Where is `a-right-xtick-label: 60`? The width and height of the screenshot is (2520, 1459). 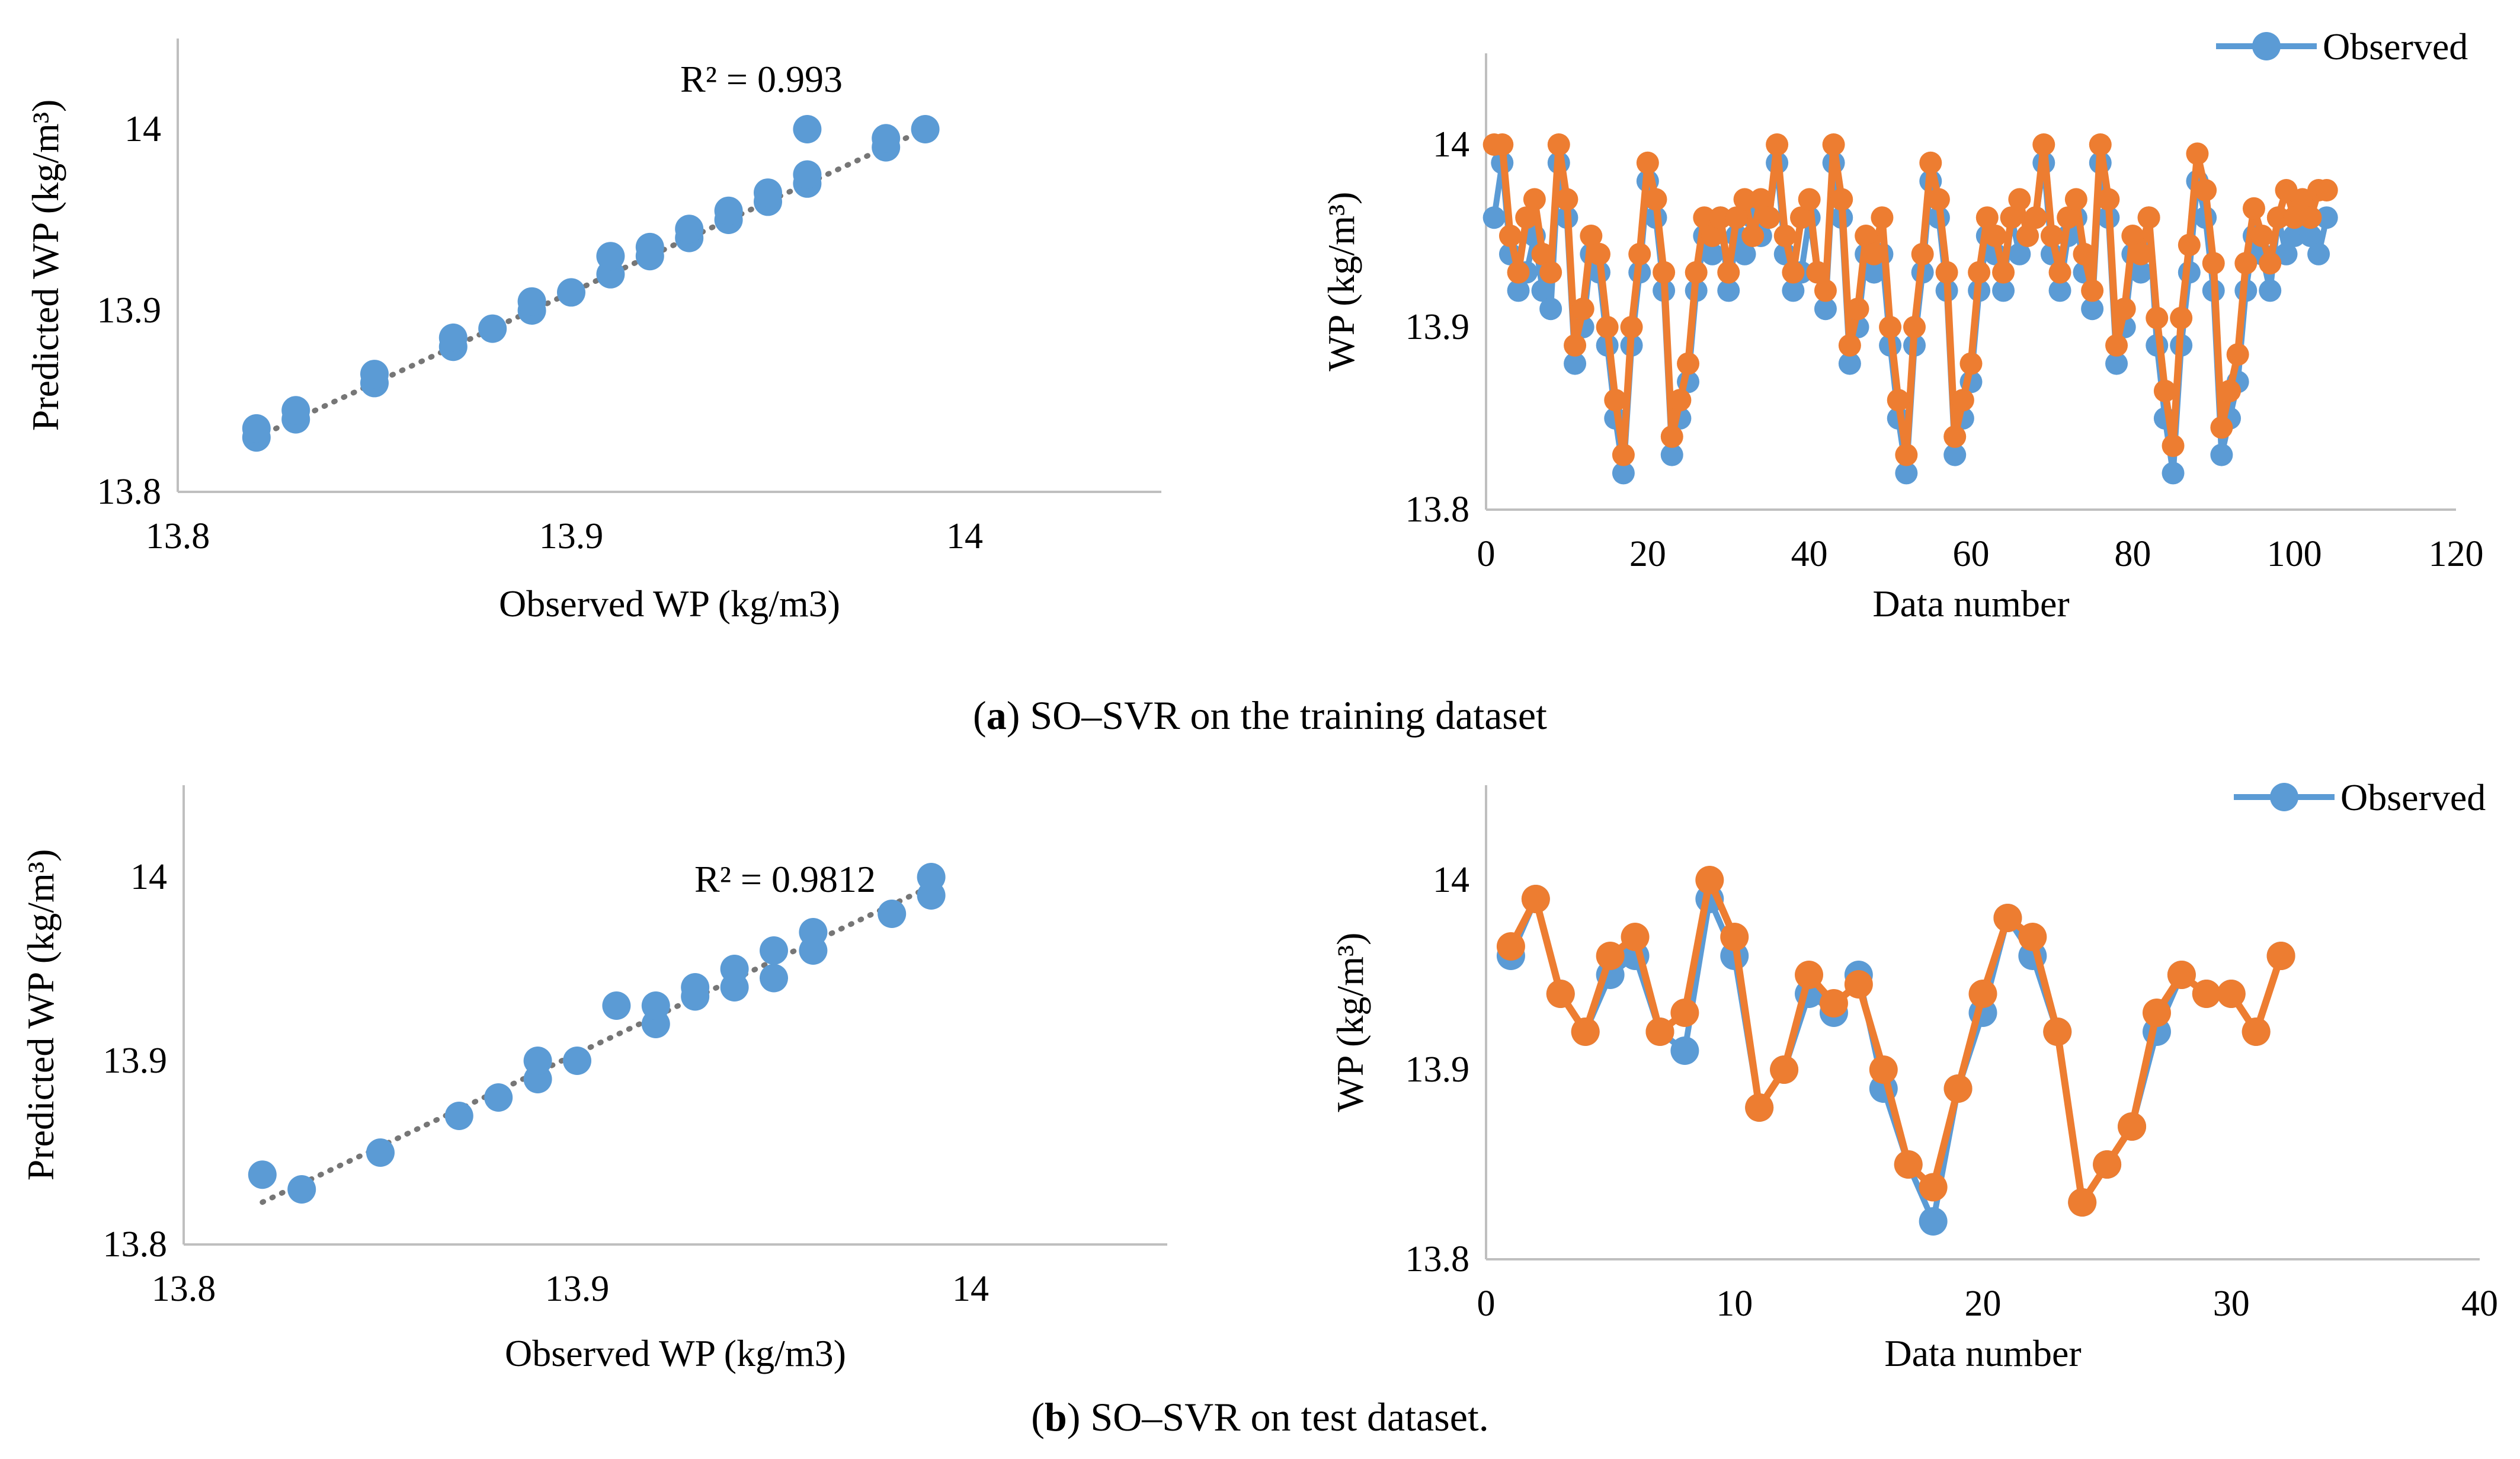
a-right-xtick-label: 60 is located at coordinates (1972, 554).